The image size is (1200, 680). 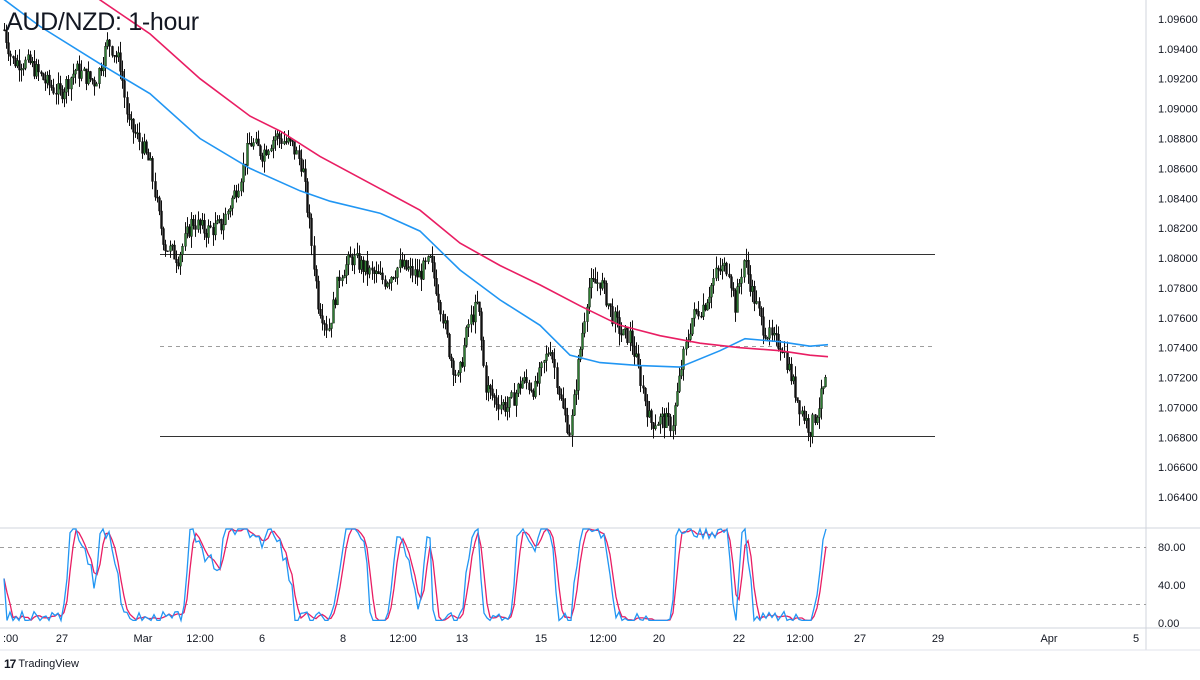 What do you see at coordinates (1178, 289) in the screenshot?
I see `price-tick-label: 1.07800` at bounding box center [1178, 289].